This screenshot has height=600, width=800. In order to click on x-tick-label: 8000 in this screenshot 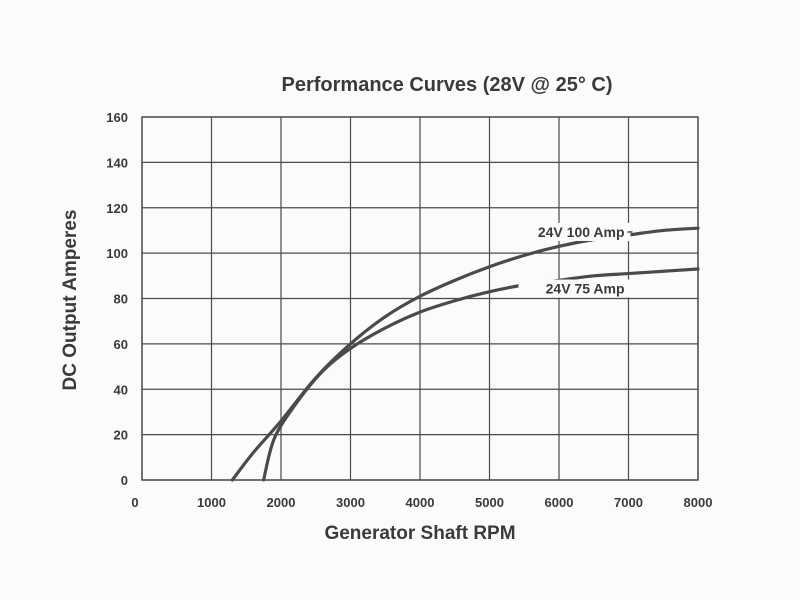, I will do `click(698, 502)`.